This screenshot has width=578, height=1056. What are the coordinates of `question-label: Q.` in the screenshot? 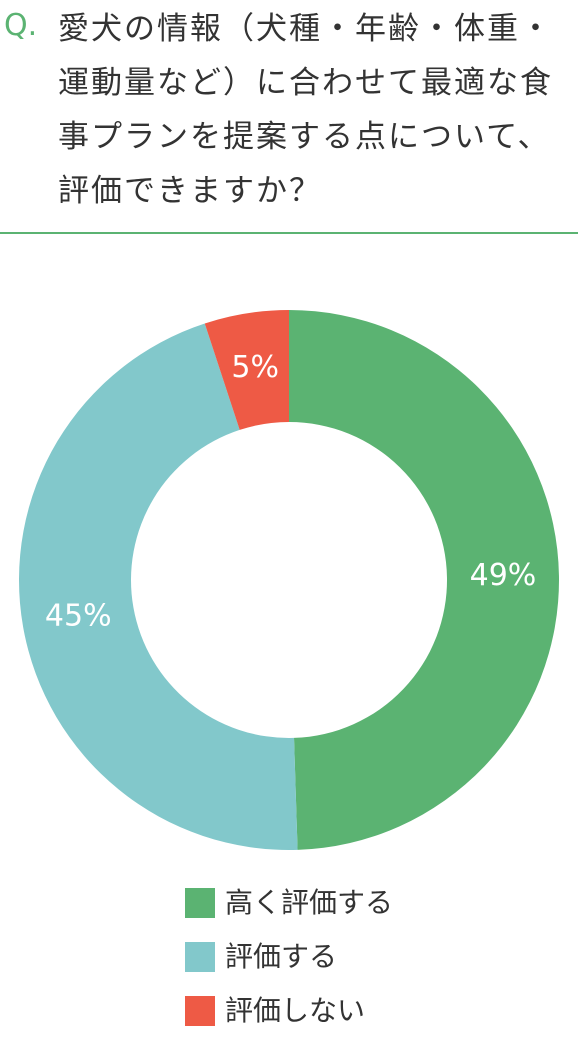 It's located at (21, 25).